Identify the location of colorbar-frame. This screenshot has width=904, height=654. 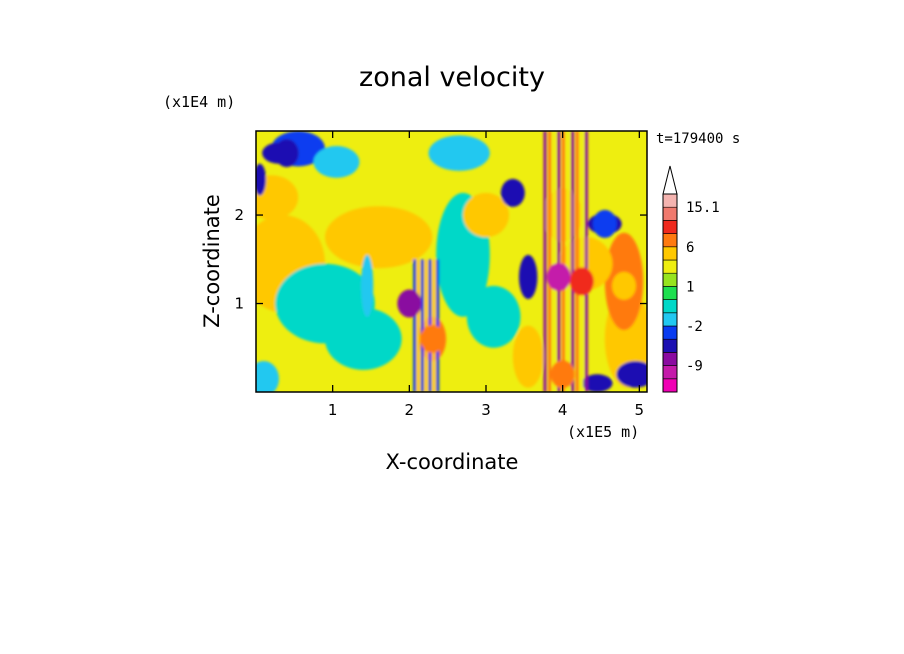
(670, 293).